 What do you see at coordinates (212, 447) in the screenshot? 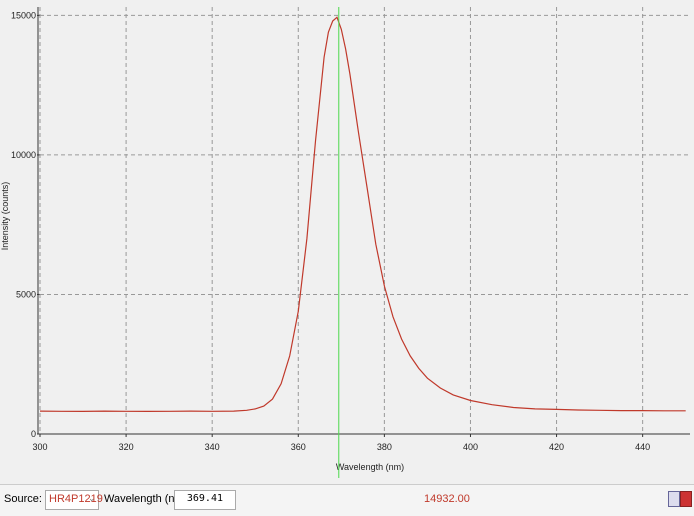
I see `x-tick-label: 340` at bounding box center [212, 447].